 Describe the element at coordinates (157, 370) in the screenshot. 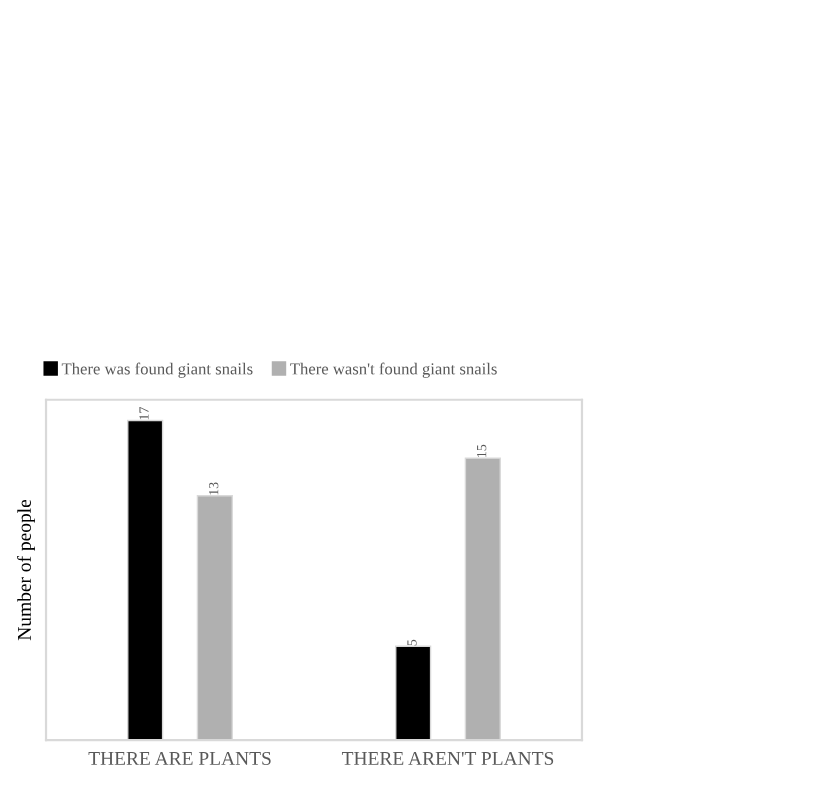

I see `legend-label: There was found giant snails` at that location.